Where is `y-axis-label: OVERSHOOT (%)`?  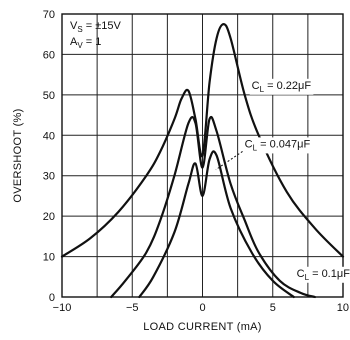 y-axis-label: OVERSHOOT (%) is located at coordinates (18, 155).